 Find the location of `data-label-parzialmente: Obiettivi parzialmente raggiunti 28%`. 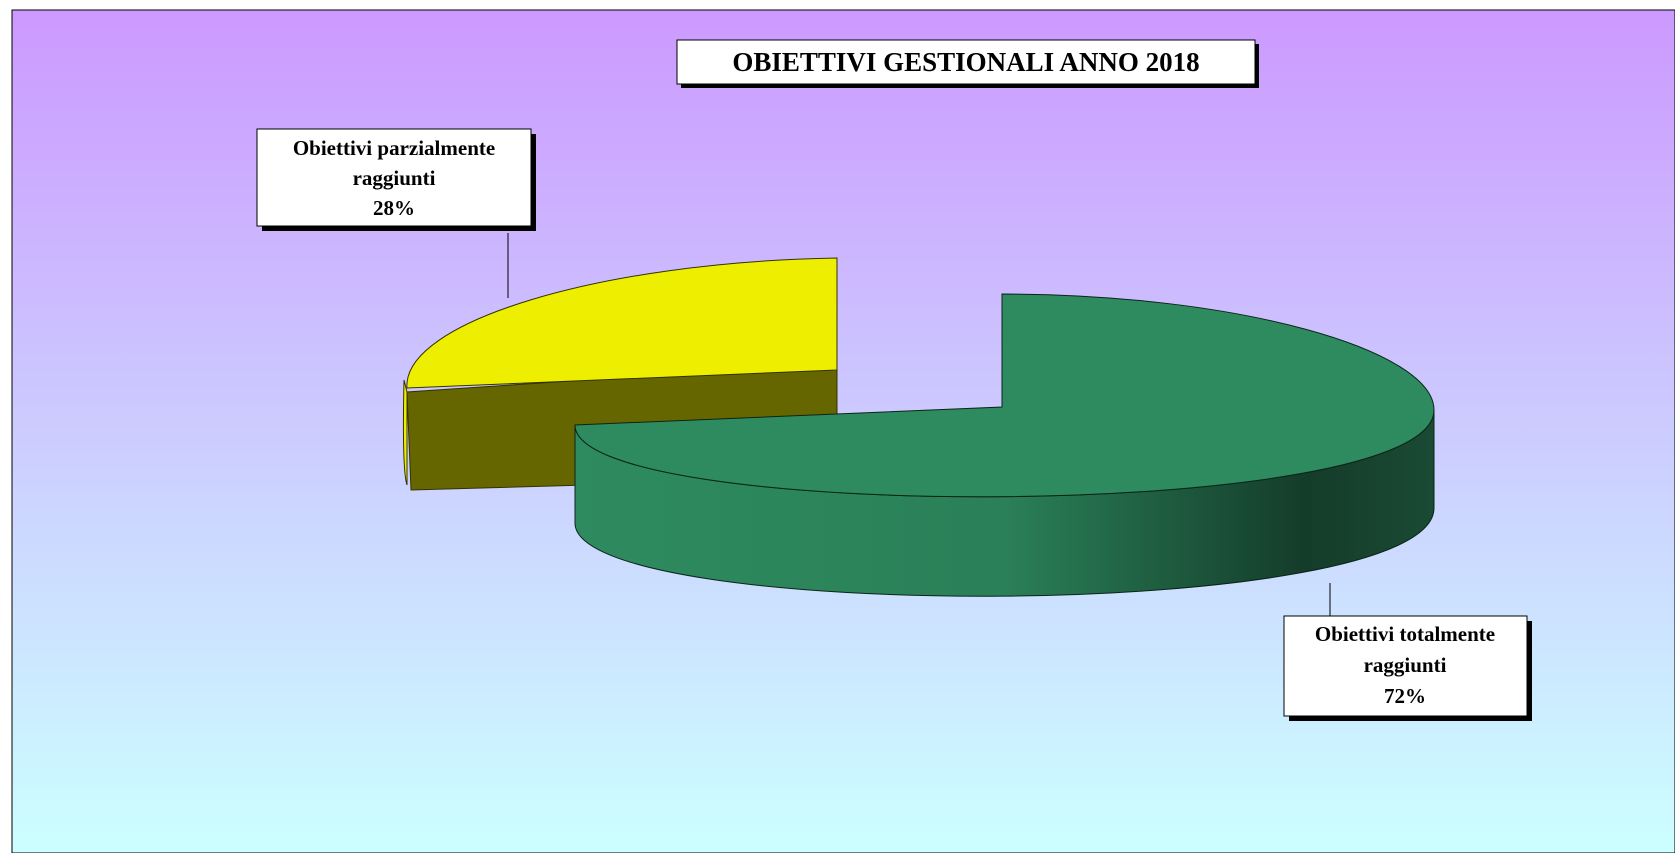

data-label-parzialmente: Obiettivi parzialmente raggiunti 28% is located at coordinates (396, 179).